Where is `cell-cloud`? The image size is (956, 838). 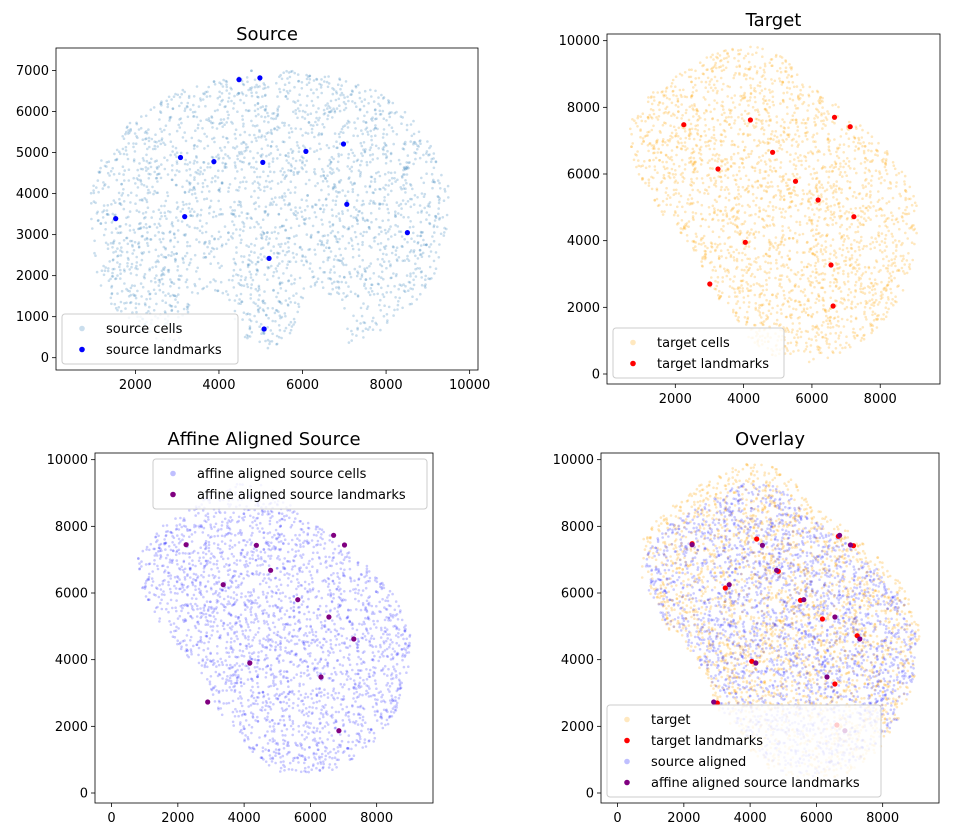 cell-cloud is located at coordinates (269, 209).